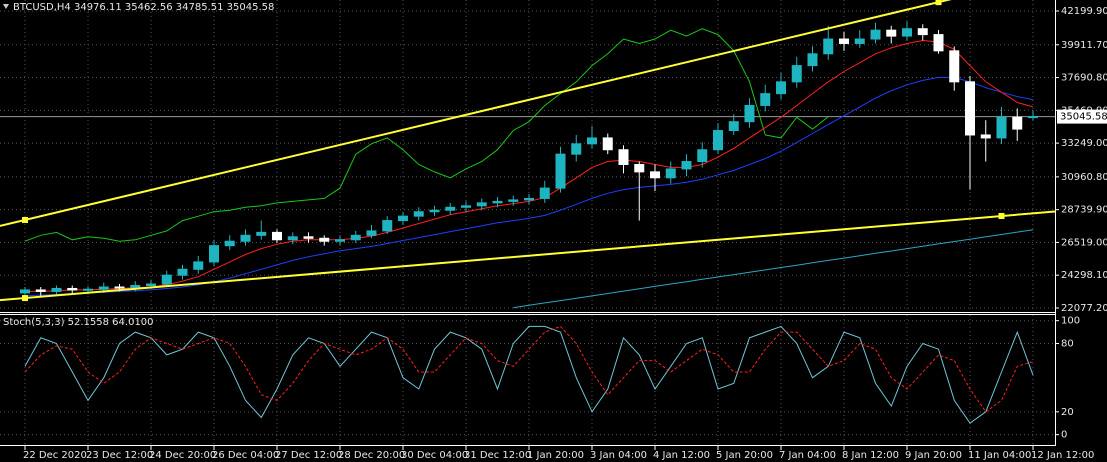 Image resolution: width=1107 pixels, height=462 pixels. I want to click on x-tick-label: 4 Jan 12:00, so click(681, 455).